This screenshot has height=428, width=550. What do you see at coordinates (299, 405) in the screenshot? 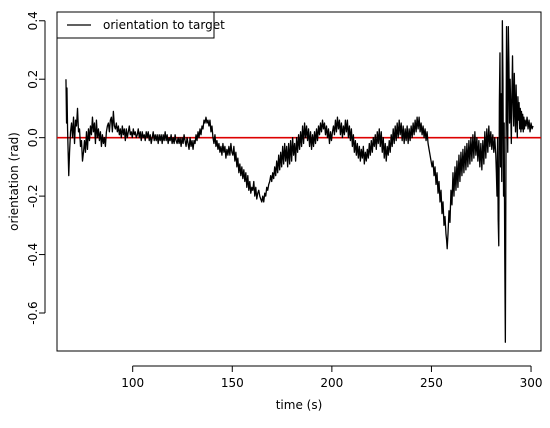
I see `x-axis-title: time (s)` at bounding box center [299, 405].